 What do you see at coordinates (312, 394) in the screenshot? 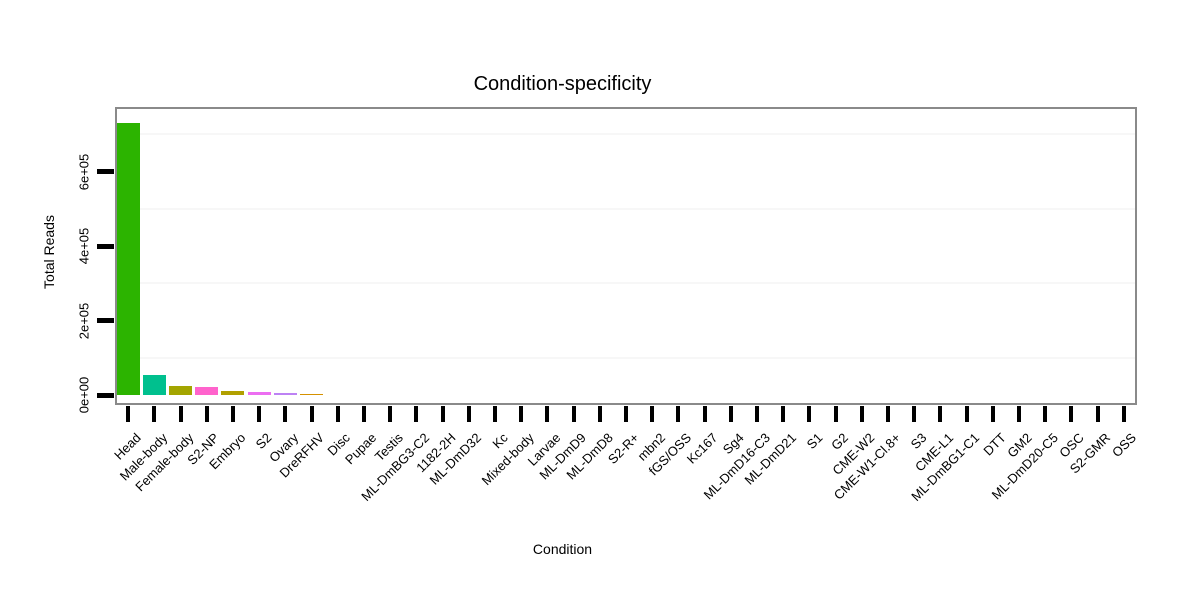
I see `bar-drerfhv` at bounding box center [312, 394].